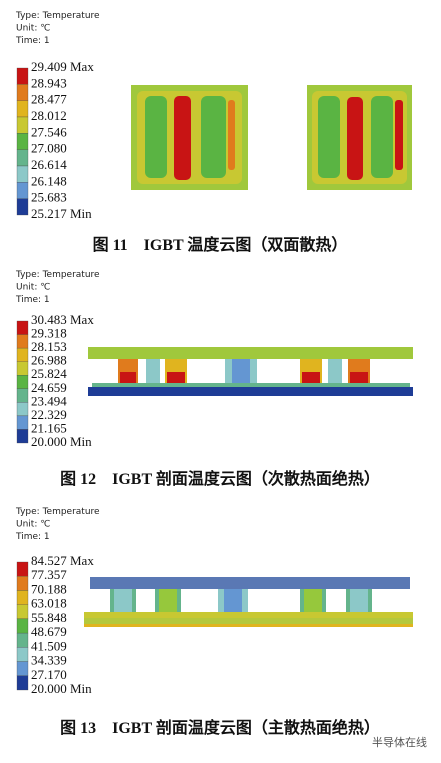  Describe the element at coordinates (49, 360) in the screenshot. I see `legend-label: 26.988` at that location.